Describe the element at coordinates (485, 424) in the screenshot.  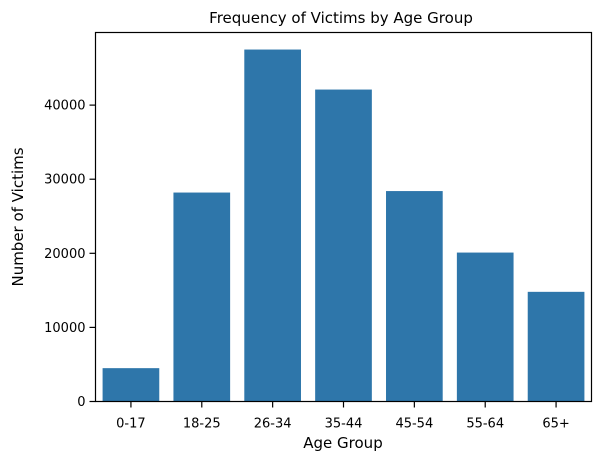
I see `x-tick-label: 55-64` at that location.